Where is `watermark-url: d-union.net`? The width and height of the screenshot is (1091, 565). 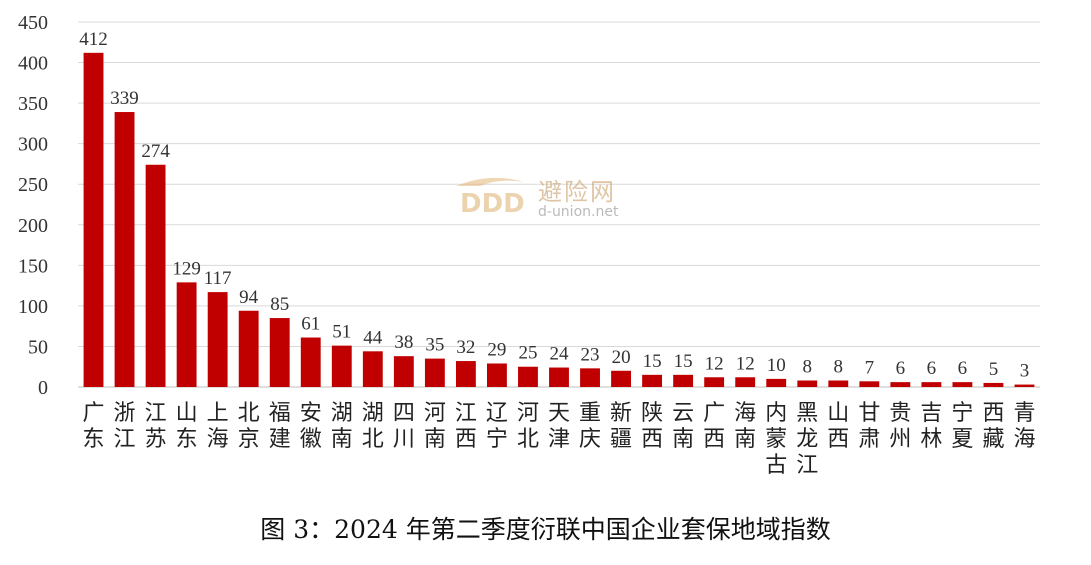 watermark-url: d-union.net is located at coordinates (578, 212).